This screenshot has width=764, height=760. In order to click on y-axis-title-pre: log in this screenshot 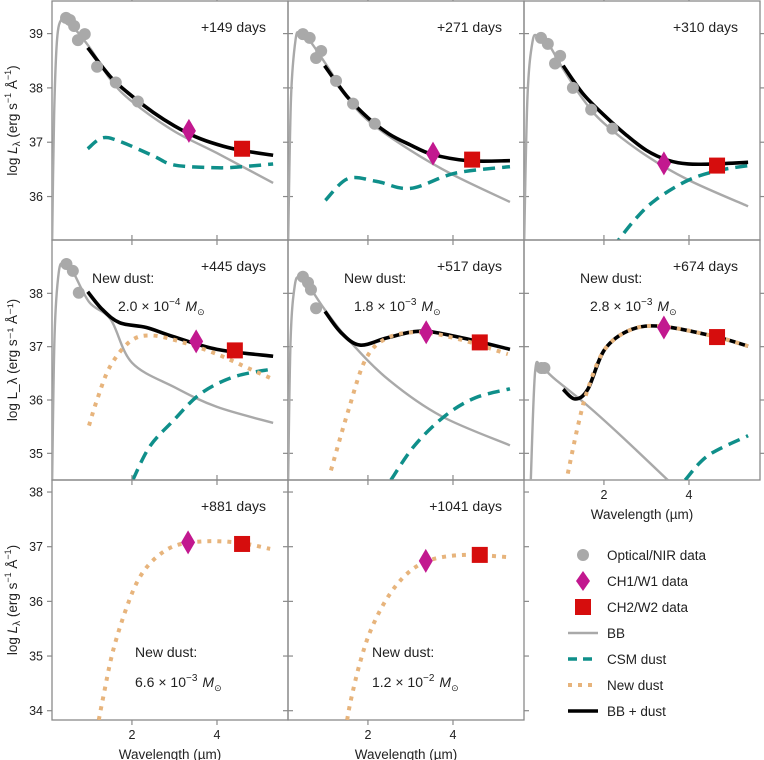, I will do `click(12, 165)`.